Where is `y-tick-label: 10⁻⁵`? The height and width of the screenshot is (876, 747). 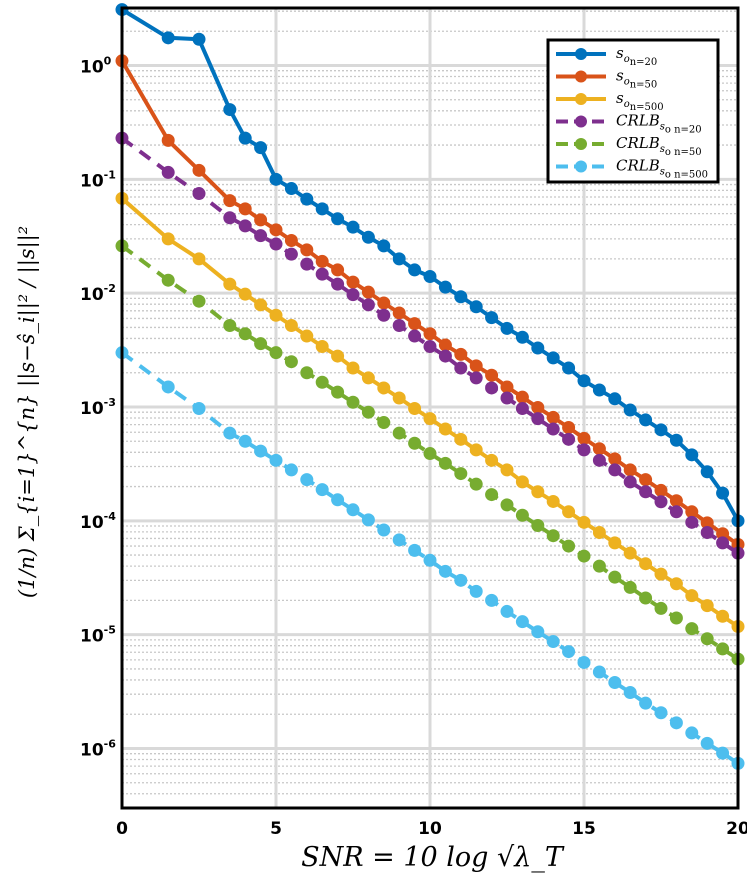
y-tick-label: 10⁻⁵ is located at coordinates (98, 635).